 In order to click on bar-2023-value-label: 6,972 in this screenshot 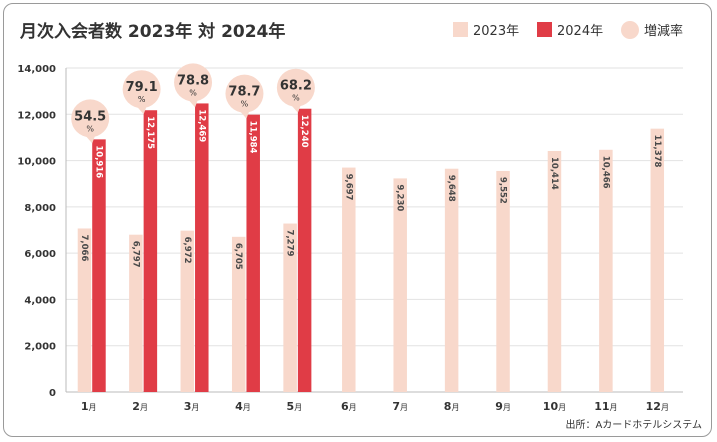, I will do `click(187, 250)`.